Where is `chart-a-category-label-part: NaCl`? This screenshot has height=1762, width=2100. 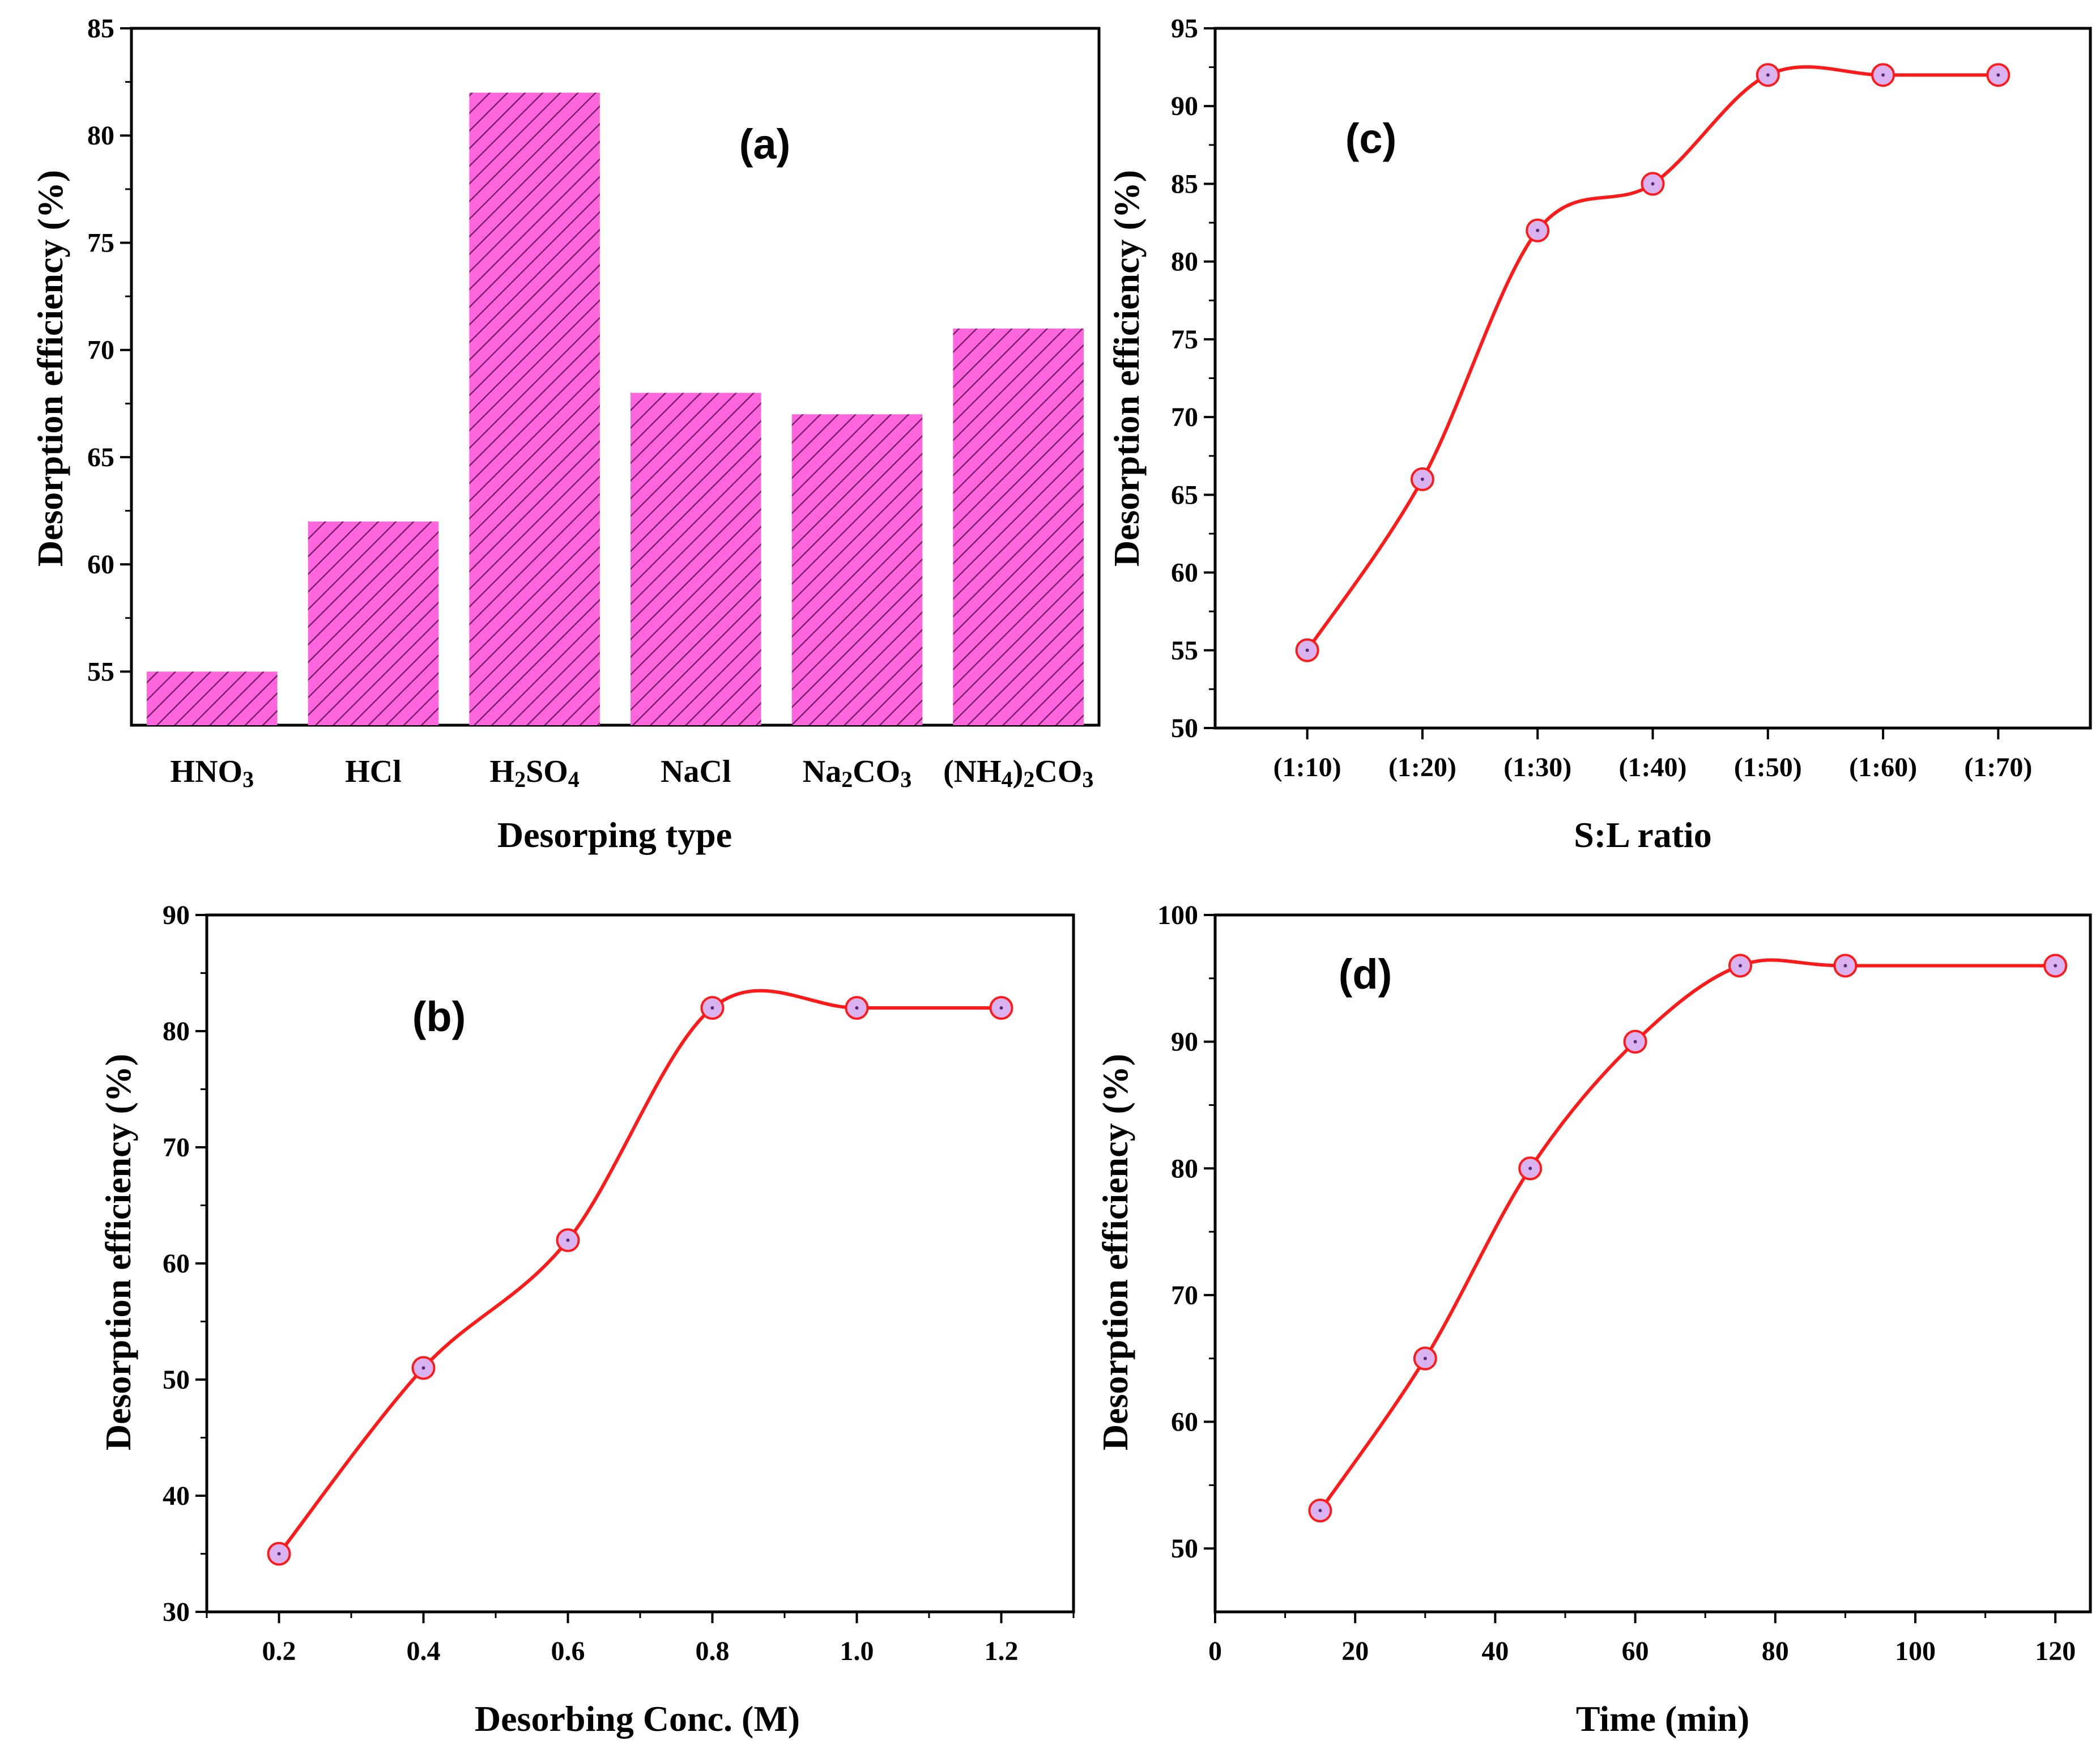 chart-a-category-label-part: NaCl is located at coordinates (696, 771).